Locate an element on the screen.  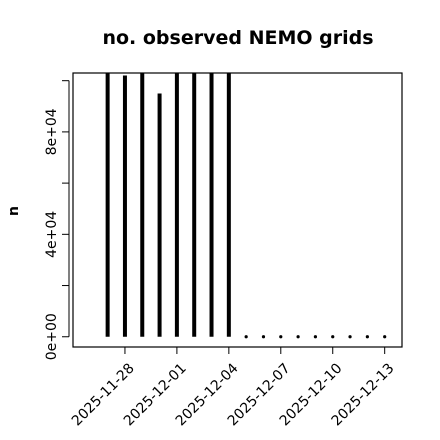
y-tick-label-40000: 4e+04 is located at coordinates (52, 234).